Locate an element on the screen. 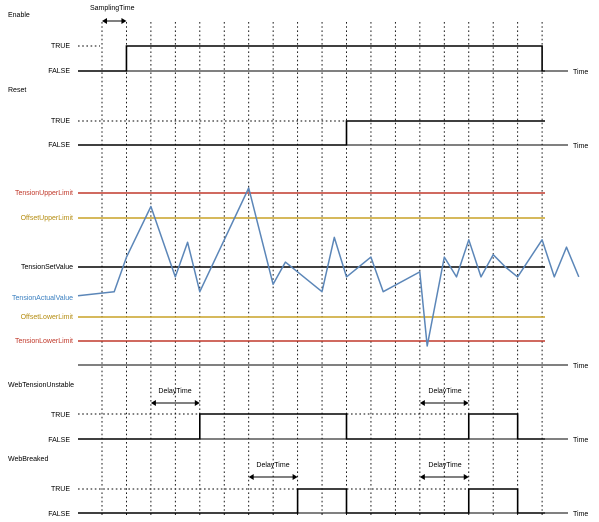 This screenshot has width=599, height=522. tension-setvalue-label: TensionSetValue is located at coordinates (47, 267).